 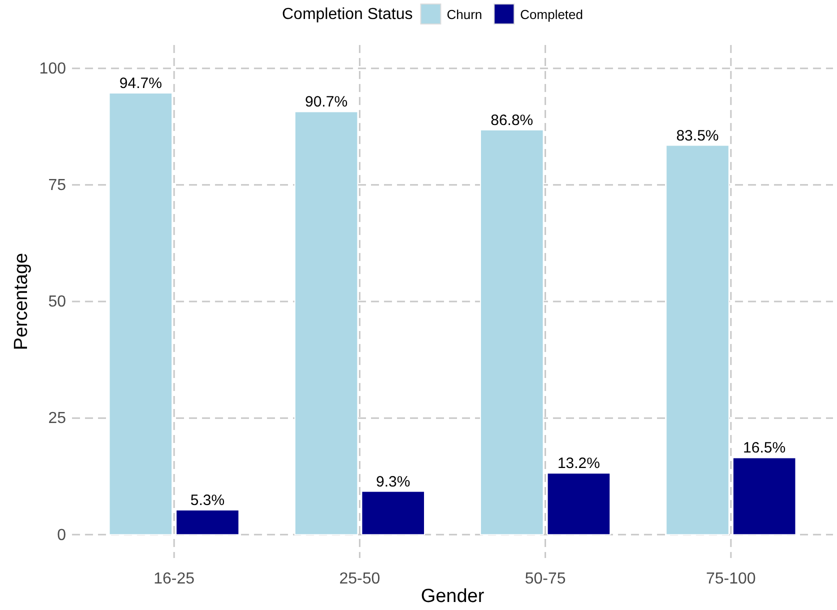 What do you see at coordinates (347, 14) in the screenshot?
I see `legend-title: Completion Status` at bounding box center [347, 14].